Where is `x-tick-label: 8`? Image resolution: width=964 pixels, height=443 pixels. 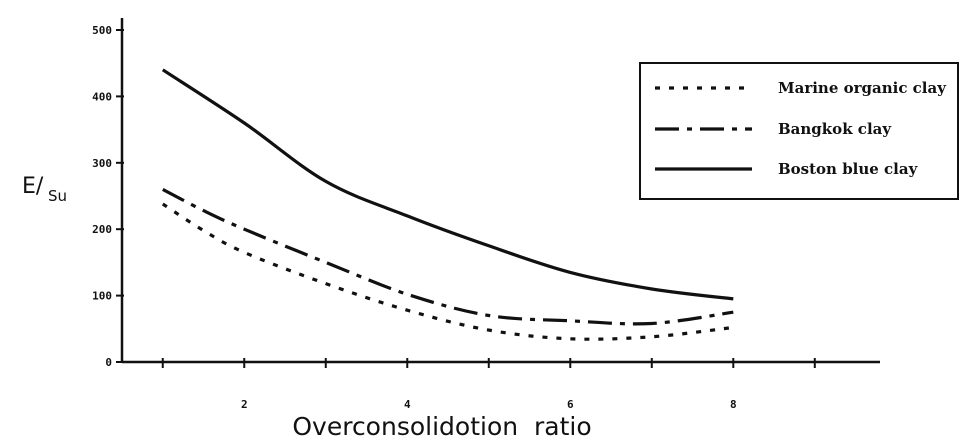 x-tick-label: 8 is located at coordinates (733, 404).